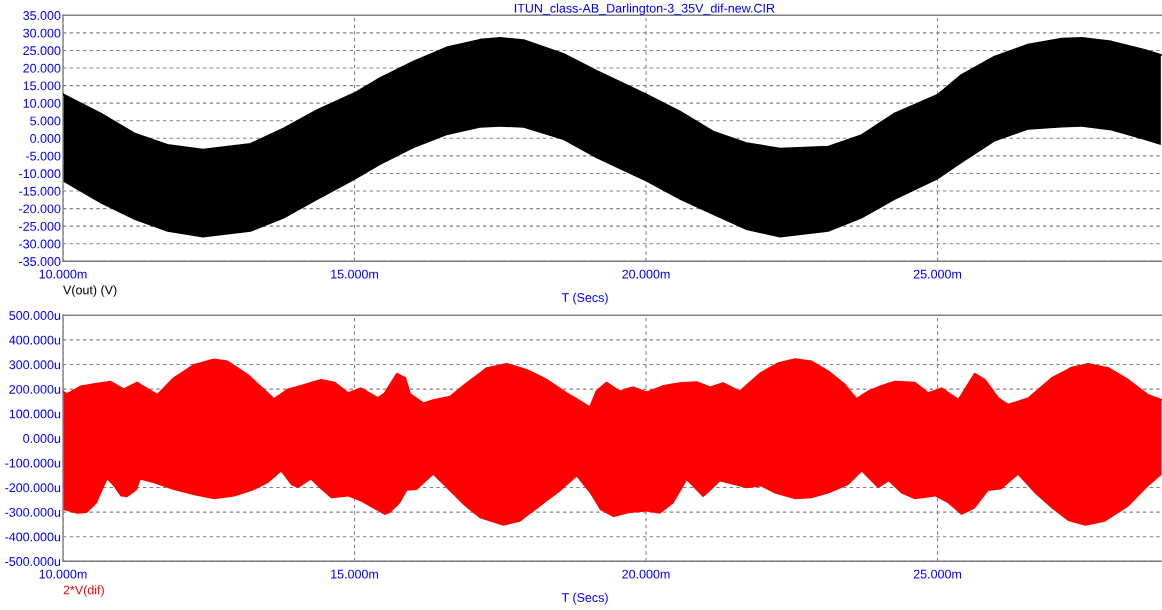 The image size is (1162, 610). What do you see at coordinates (42, 33) in the screenshot?
I see `y-tick-label: 30.000` at bounding box center [42, 33].